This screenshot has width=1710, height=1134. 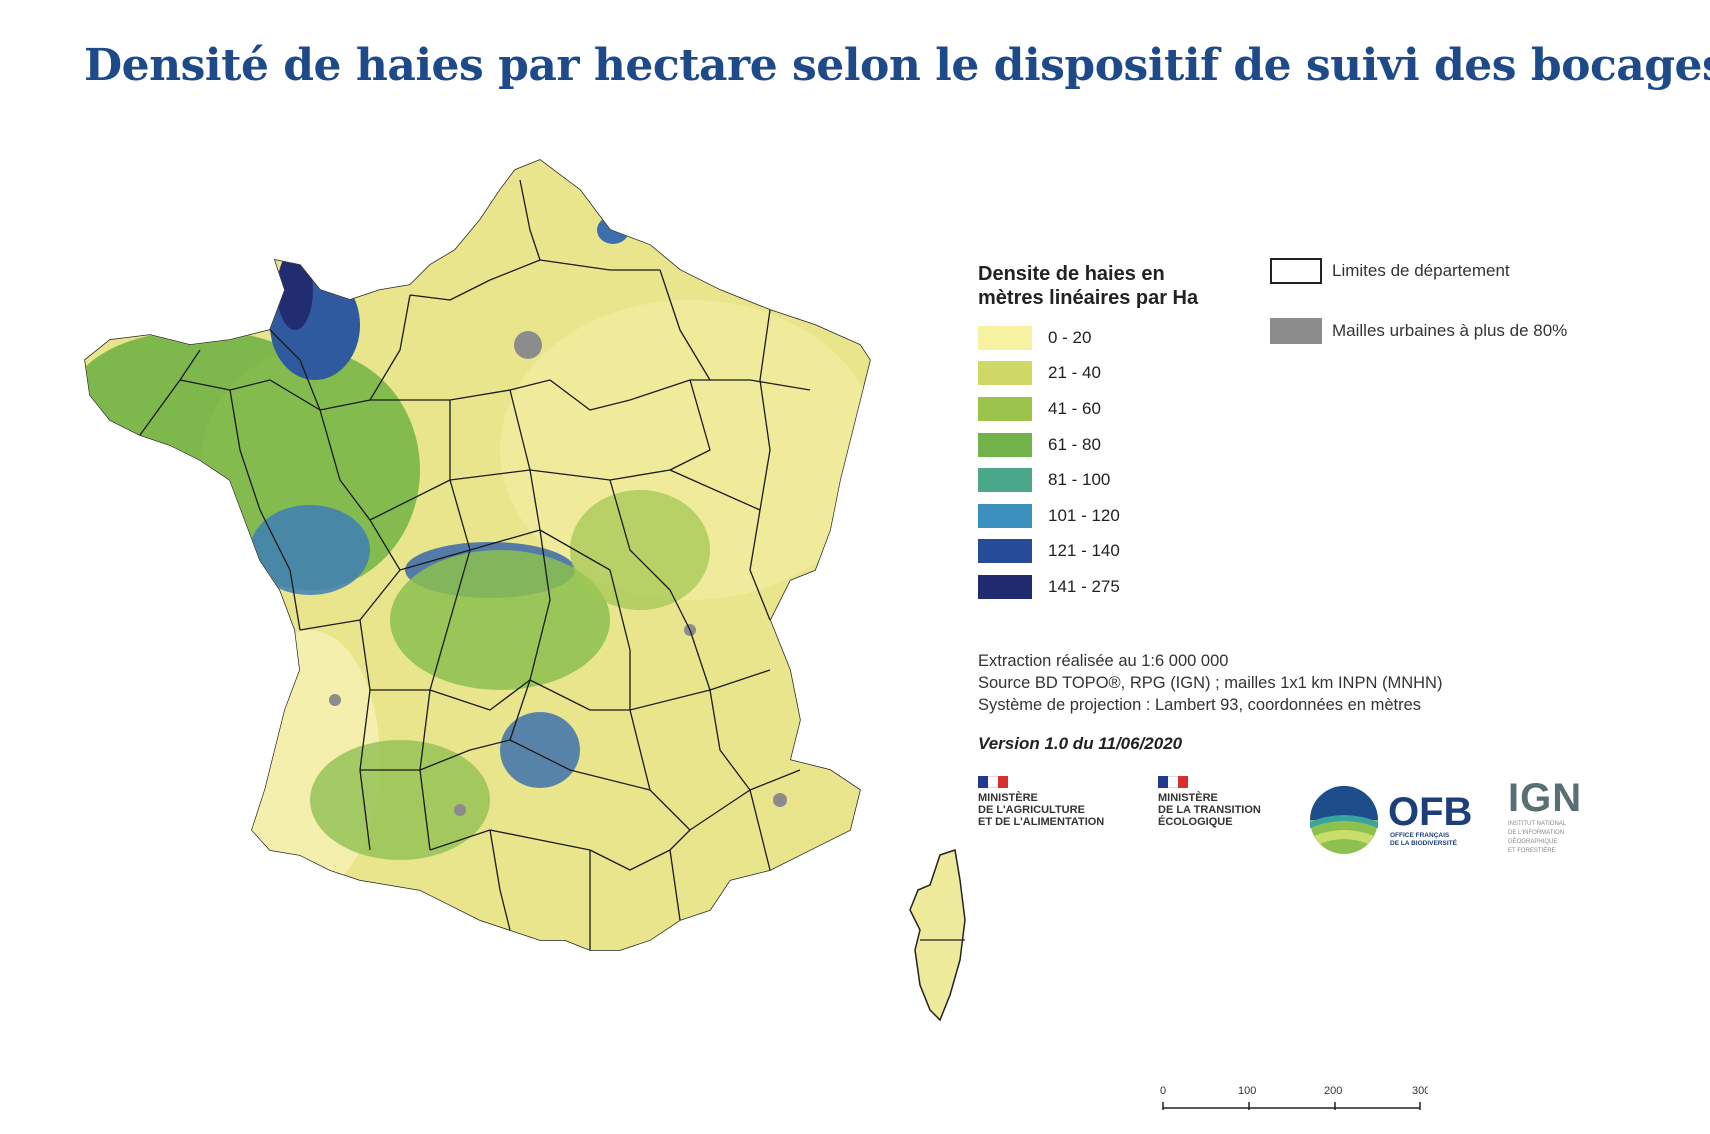 I want to click on version-label: Version 1.0 du 11/06/2020, so click(x=1080, y=743).